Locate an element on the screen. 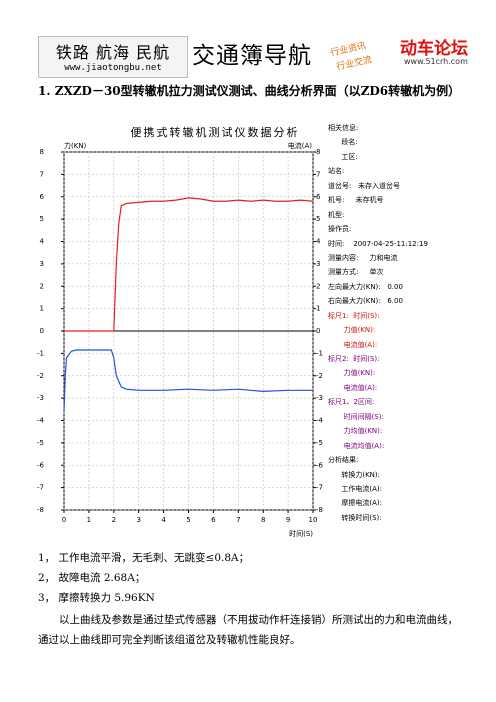 This screenshot has height=702, width=496. y2-tick-label: -4 is located at coordinates (320, 421).